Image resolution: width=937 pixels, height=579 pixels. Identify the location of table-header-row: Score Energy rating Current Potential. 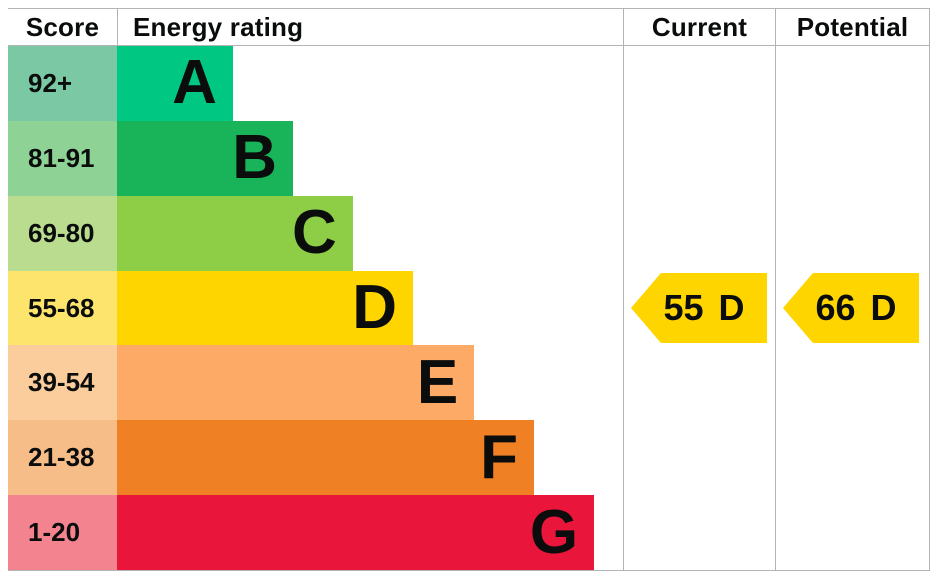
(469, 27).